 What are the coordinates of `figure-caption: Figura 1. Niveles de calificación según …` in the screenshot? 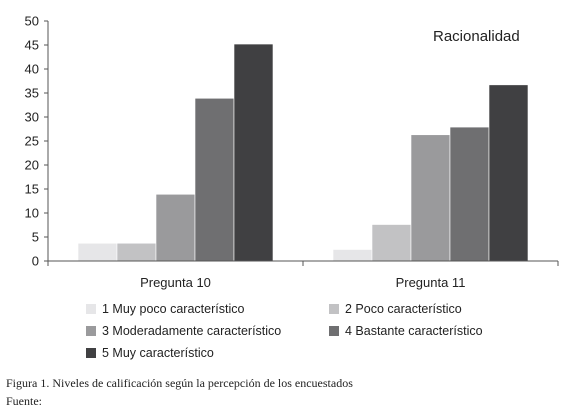 It's located at (179, 392).